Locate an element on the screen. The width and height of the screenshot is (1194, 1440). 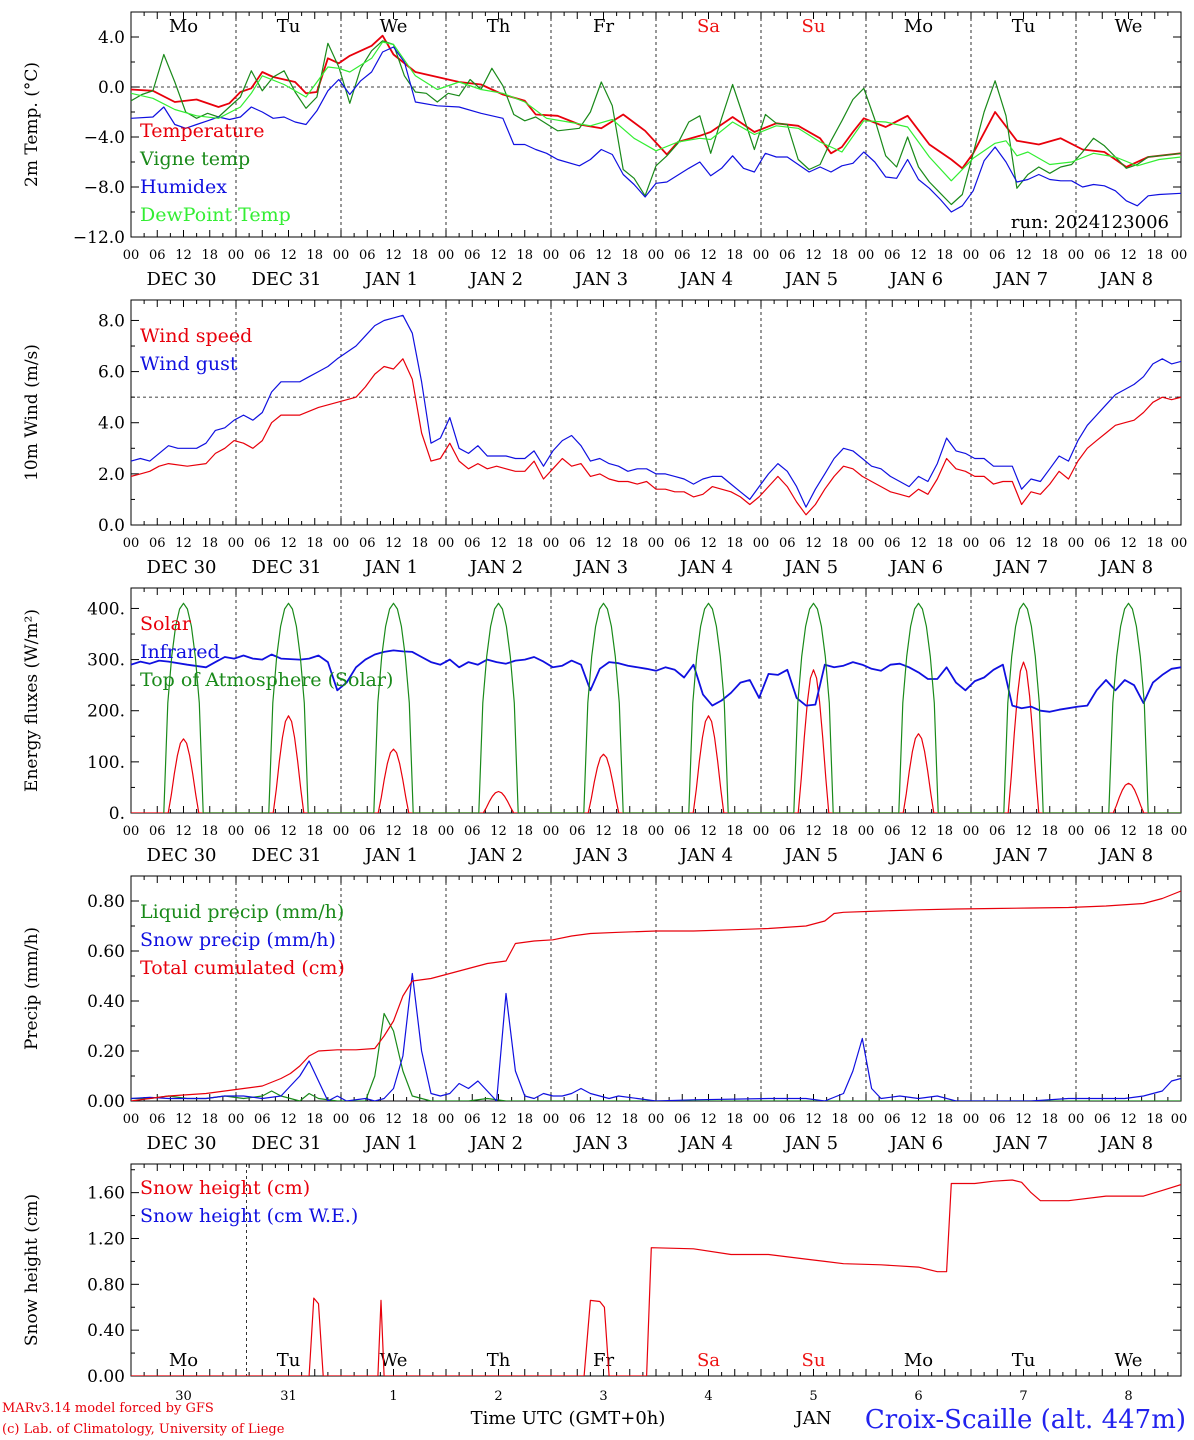
date-label: 6 is located at coordinates (918, 1396).